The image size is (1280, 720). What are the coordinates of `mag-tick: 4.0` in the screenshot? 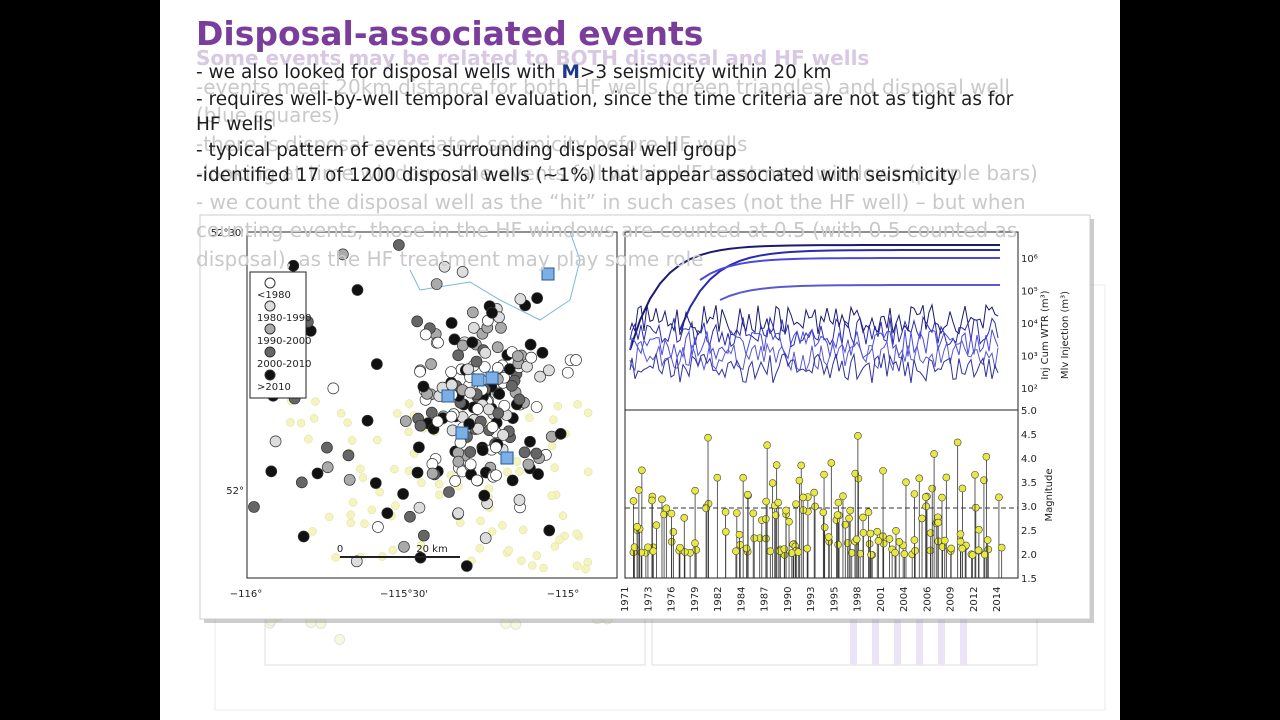 It's located at (1029, 459).